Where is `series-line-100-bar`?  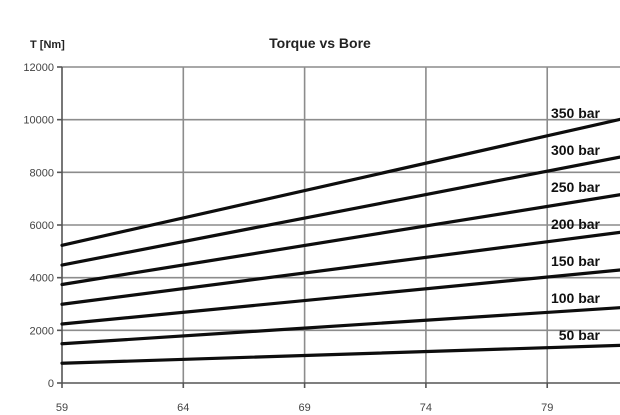 series-line-100-bar is located at coordinates (340, 326).